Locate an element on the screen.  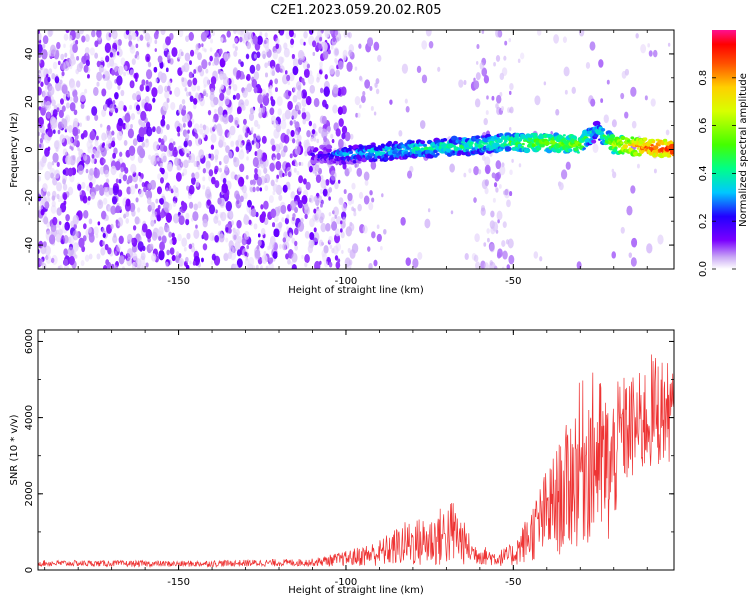
snr-ytick-label: 2000 is located at coordinates (29, 493).